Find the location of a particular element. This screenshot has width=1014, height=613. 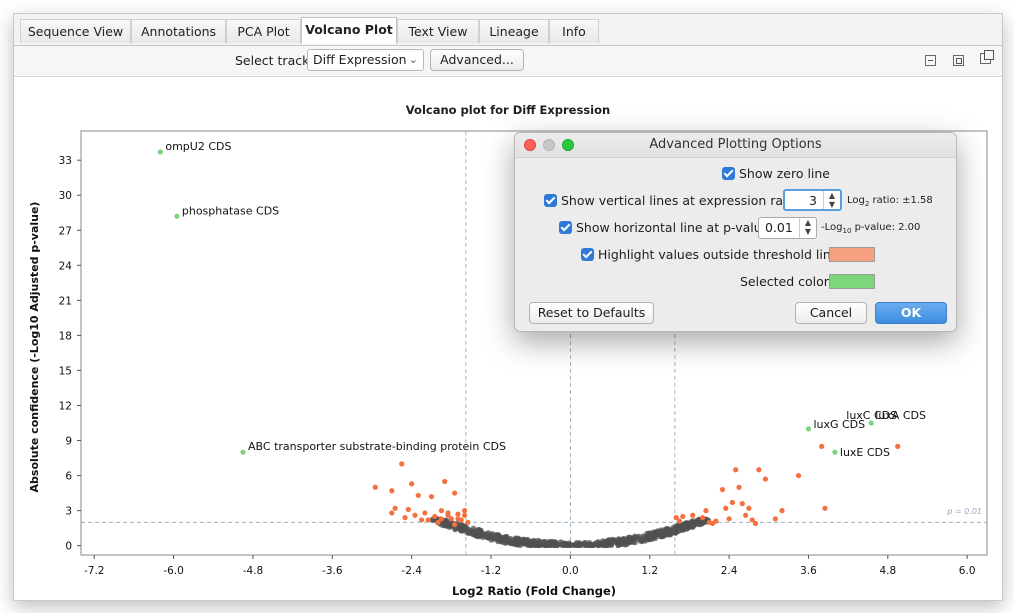

vertical-ratio-value: 3 is located at coordinates (813, 200).